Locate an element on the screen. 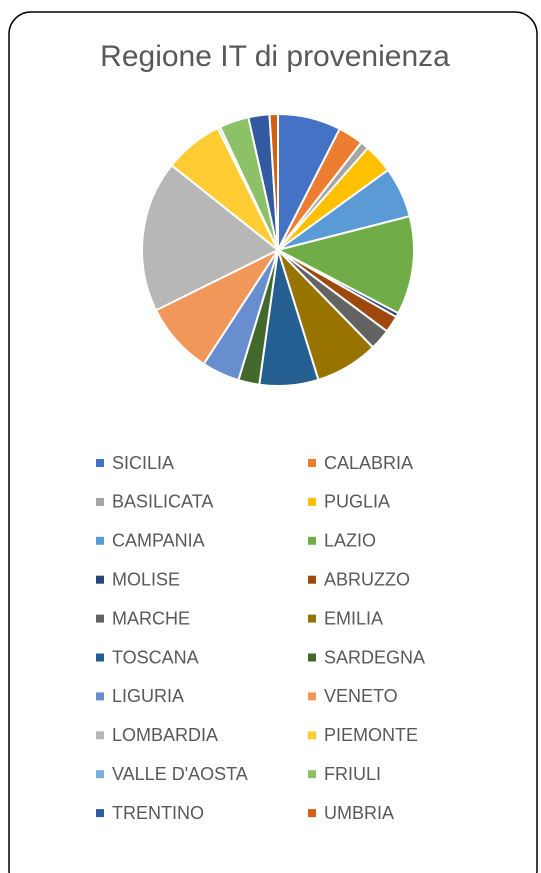 This screenshot has width=541, height=873. legend-label: UMBRIA is located at coordinates (359, 813).